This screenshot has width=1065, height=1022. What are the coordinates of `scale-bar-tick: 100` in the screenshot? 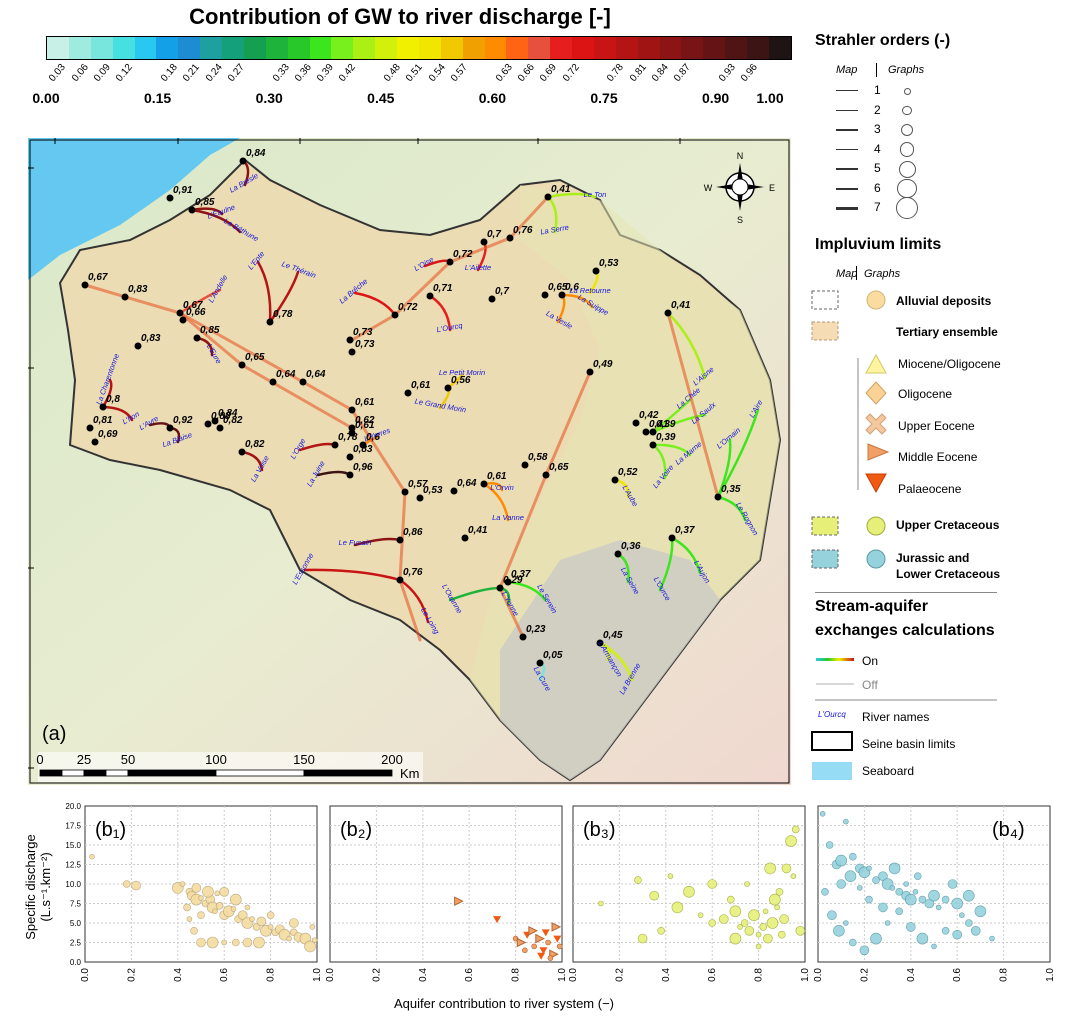 It's located at (216, 759).